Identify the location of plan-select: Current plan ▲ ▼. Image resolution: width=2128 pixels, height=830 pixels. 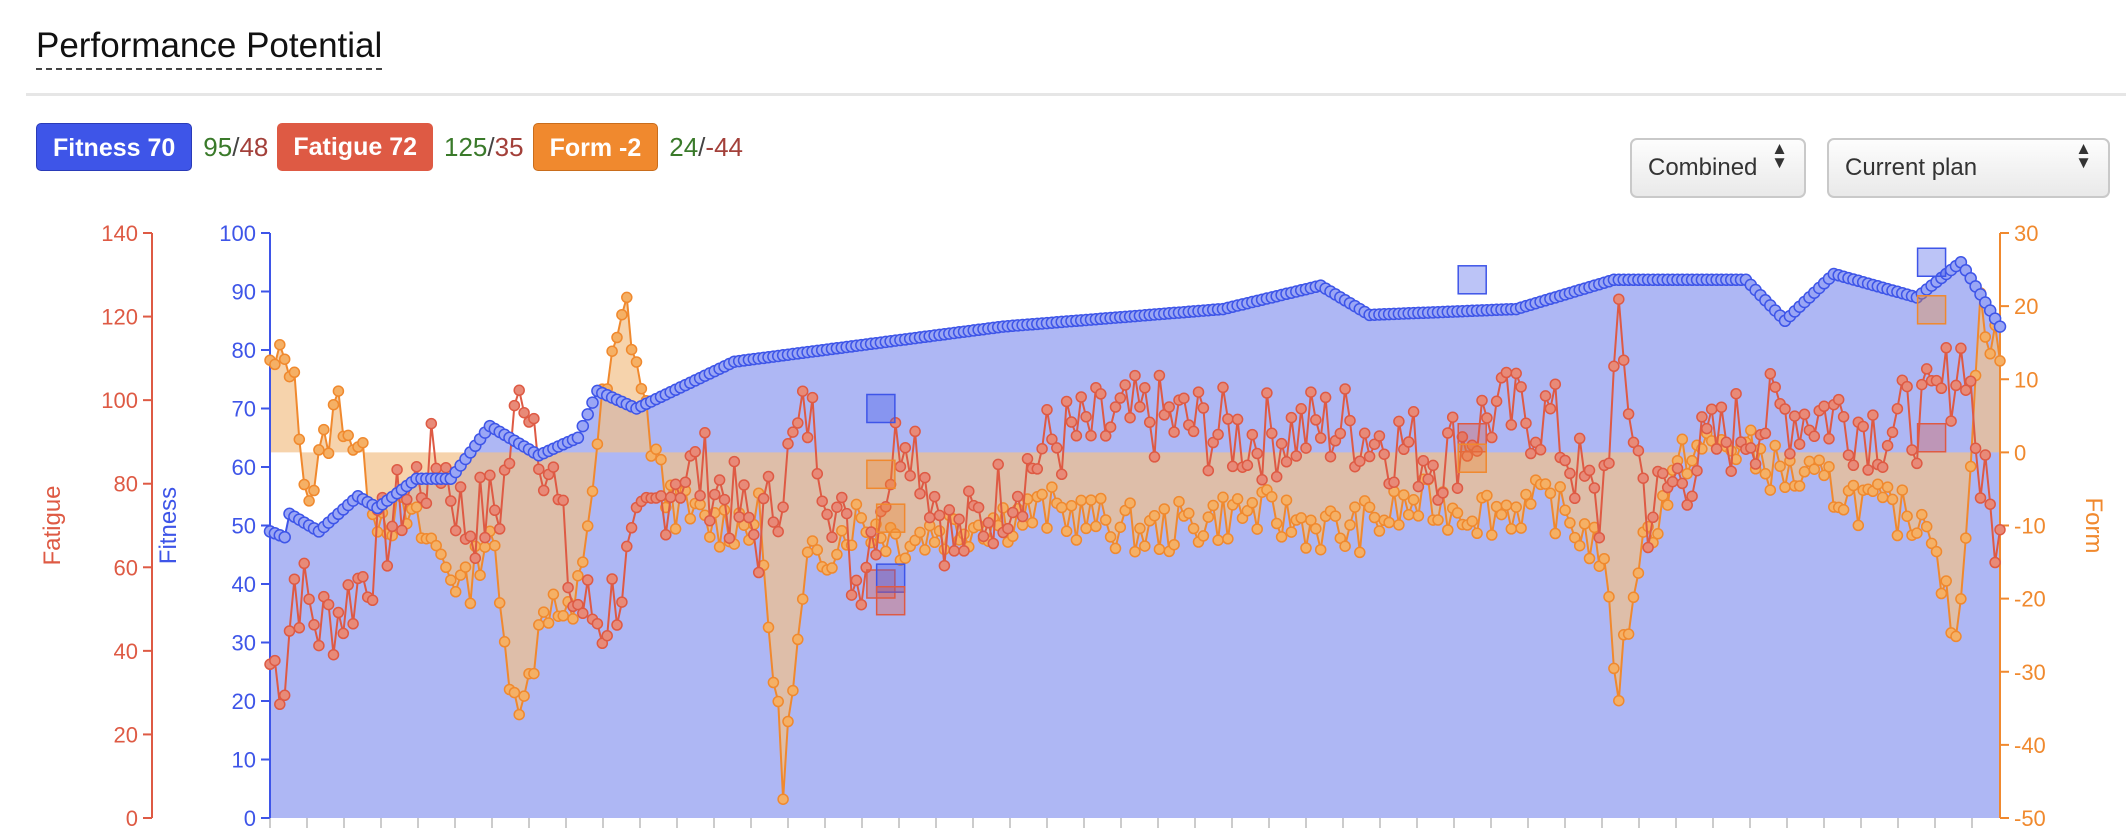
(1968, 168).